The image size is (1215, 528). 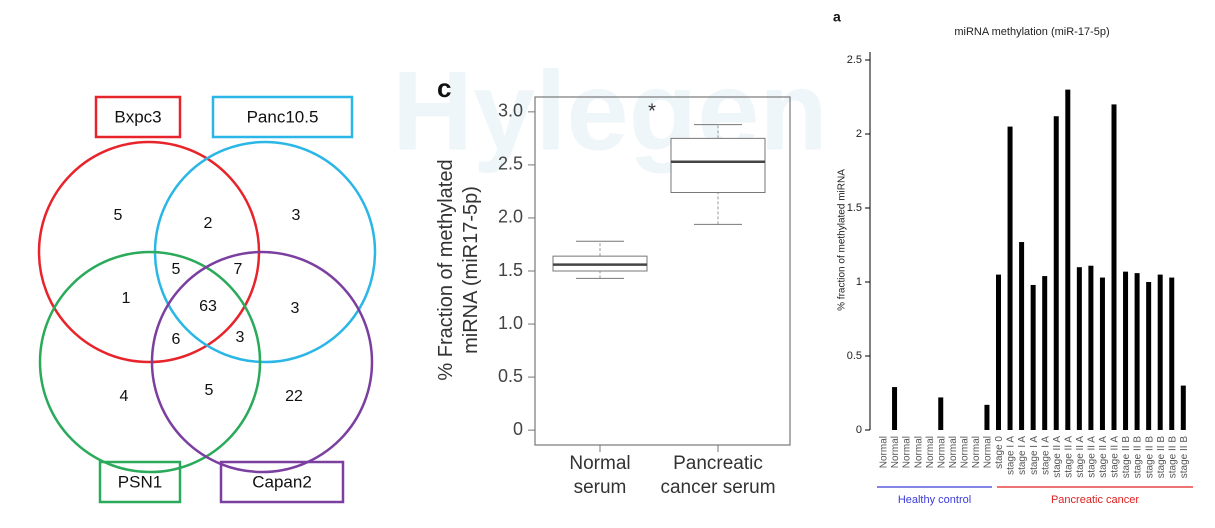 I want to click on y-tick-label: 1, so click(x=859, y=282).